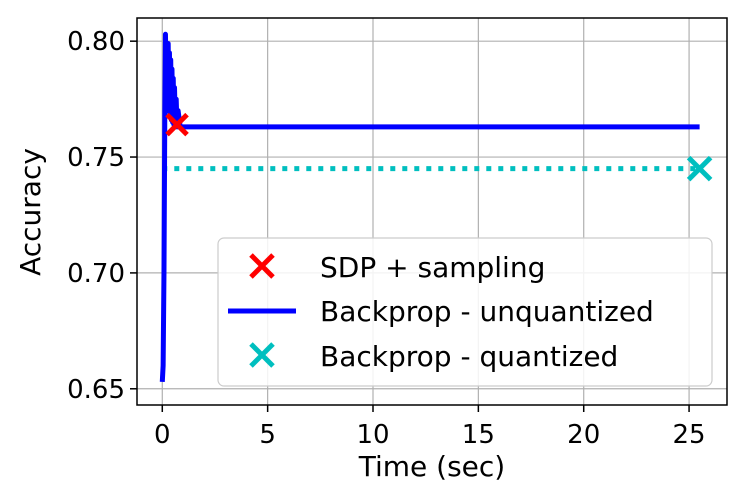  I want to click on y-axis-label: Accuracy, so click(30, 212).